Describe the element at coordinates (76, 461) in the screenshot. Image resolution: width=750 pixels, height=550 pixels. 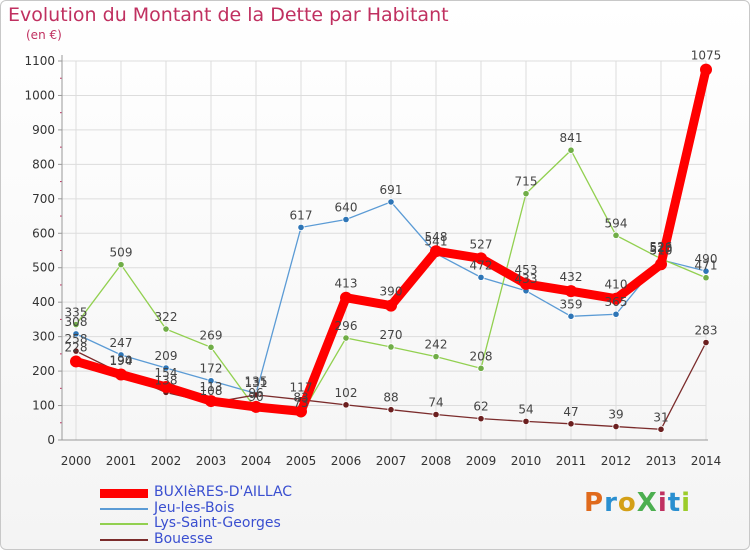
I see `x-tick-label: 2000` at that location.